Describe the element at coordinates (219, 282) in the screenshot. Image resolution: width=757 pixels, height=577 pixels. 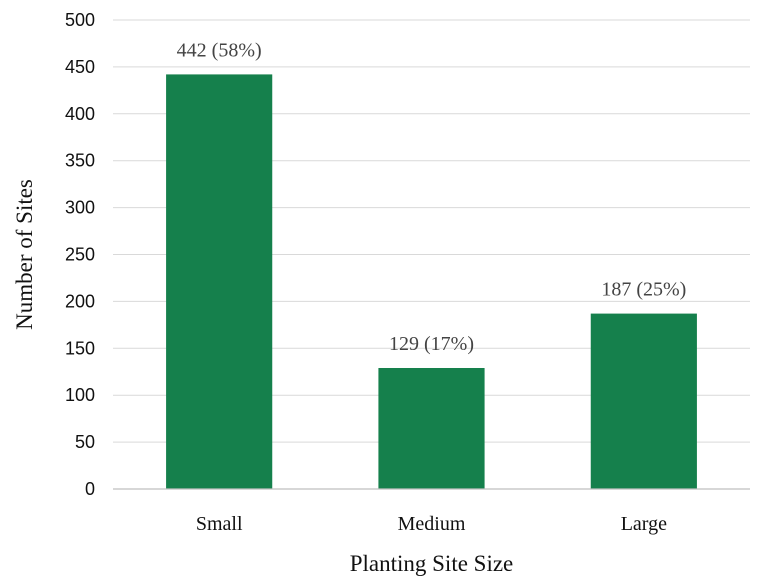
I see `bar-small` at that location.